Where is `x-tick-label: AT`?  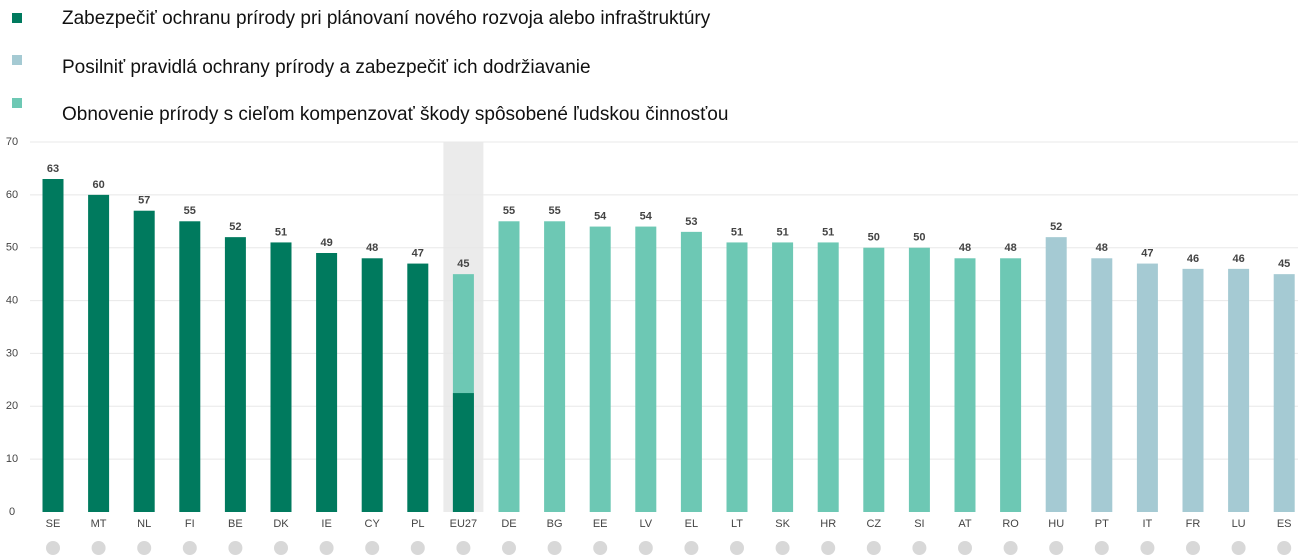
x-tick-label: AT is located at coordinates (965, 524).